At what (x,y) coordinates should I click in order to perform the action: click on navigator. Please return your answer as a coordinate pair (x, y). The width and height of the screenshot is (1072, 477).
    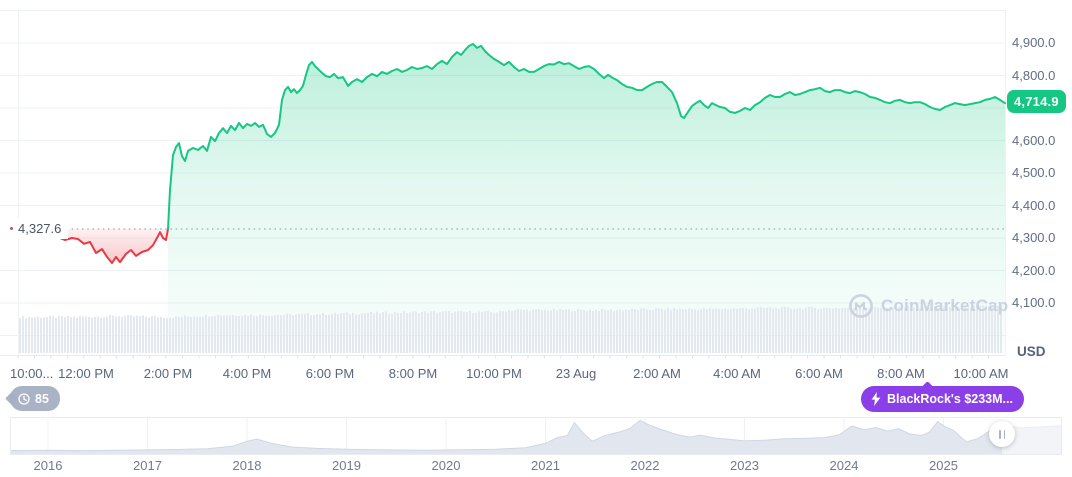
    Looking at the image, I should click on (536, 436).